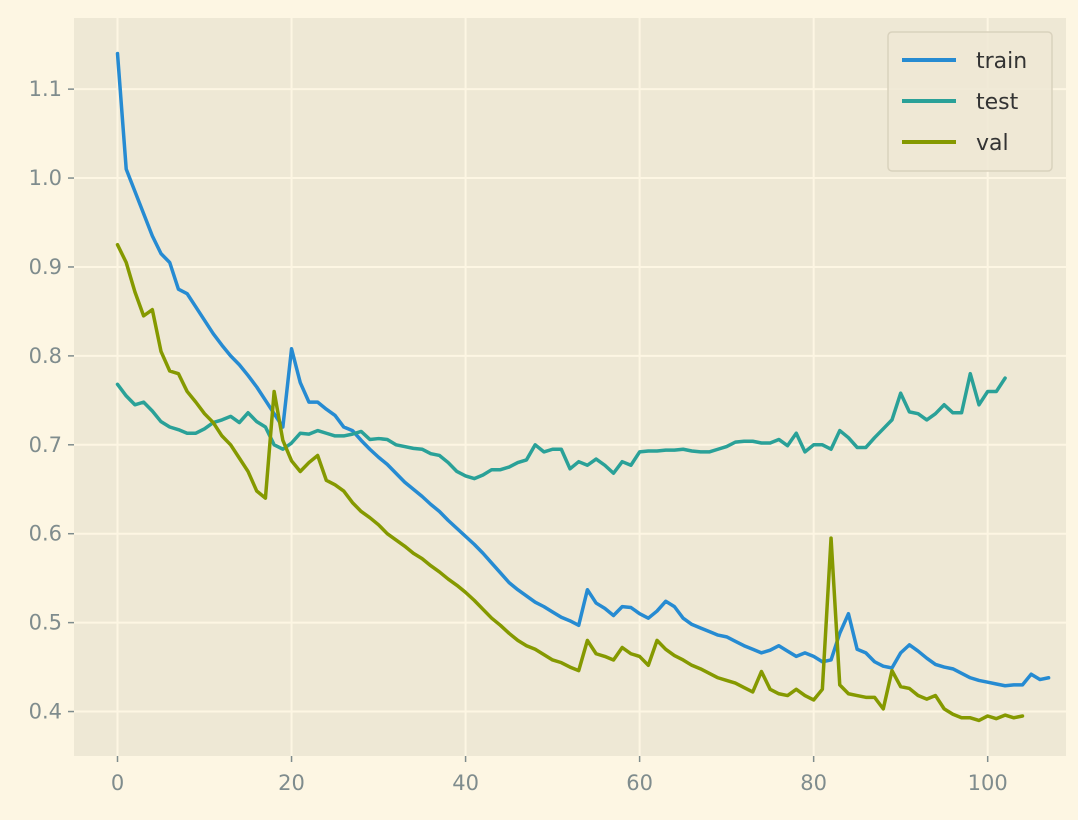 The height and width of the screenshot is (820, 1078). What do you see at coordinates (988, 783) in the screenshot?
I see `x-tick-label: 100` at bounding box center [988, 783].